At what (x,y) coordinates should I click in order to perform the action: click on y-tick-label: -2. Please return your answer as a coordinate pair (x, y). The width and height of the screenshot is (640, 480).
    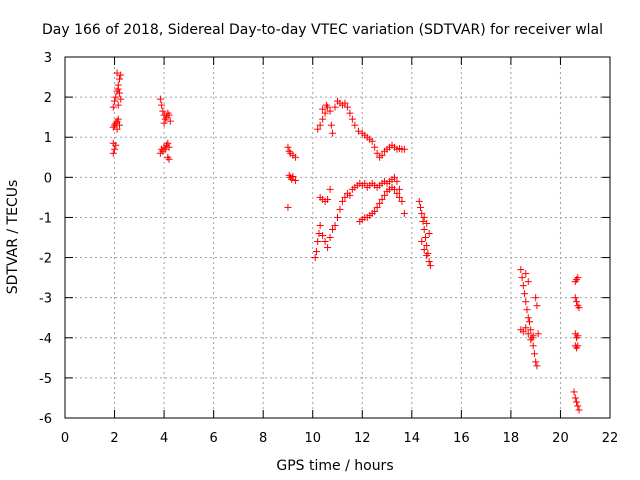
    Looking at the image, I should click on (45, 259).